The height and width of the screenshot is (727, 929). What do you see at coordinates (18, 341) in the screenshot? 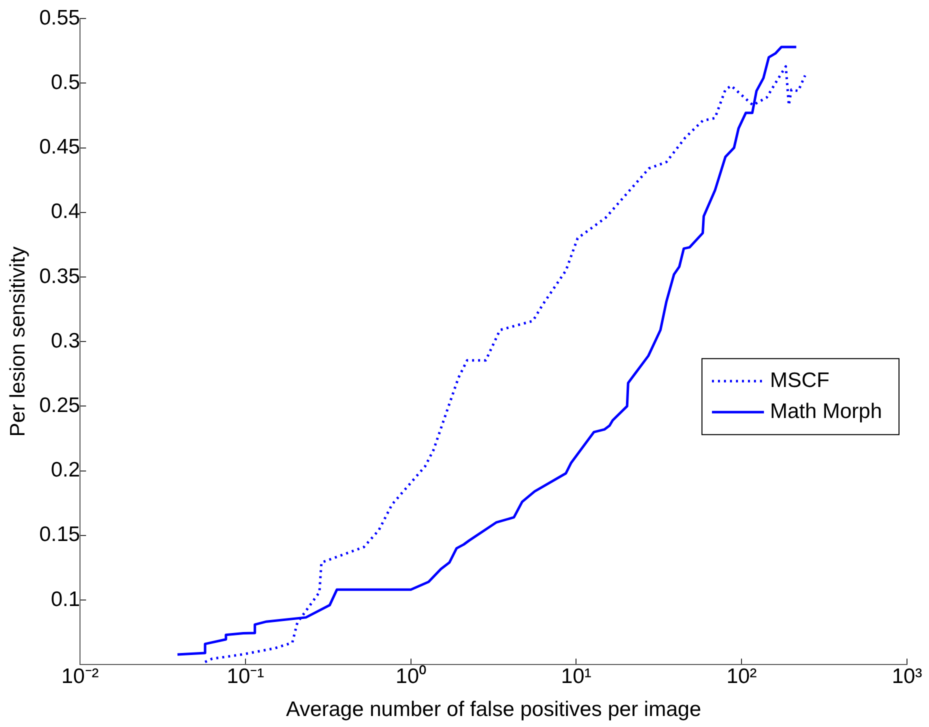
I see `y-axis-title: Per lesion sensitivity` at bounding box center [18, 341].